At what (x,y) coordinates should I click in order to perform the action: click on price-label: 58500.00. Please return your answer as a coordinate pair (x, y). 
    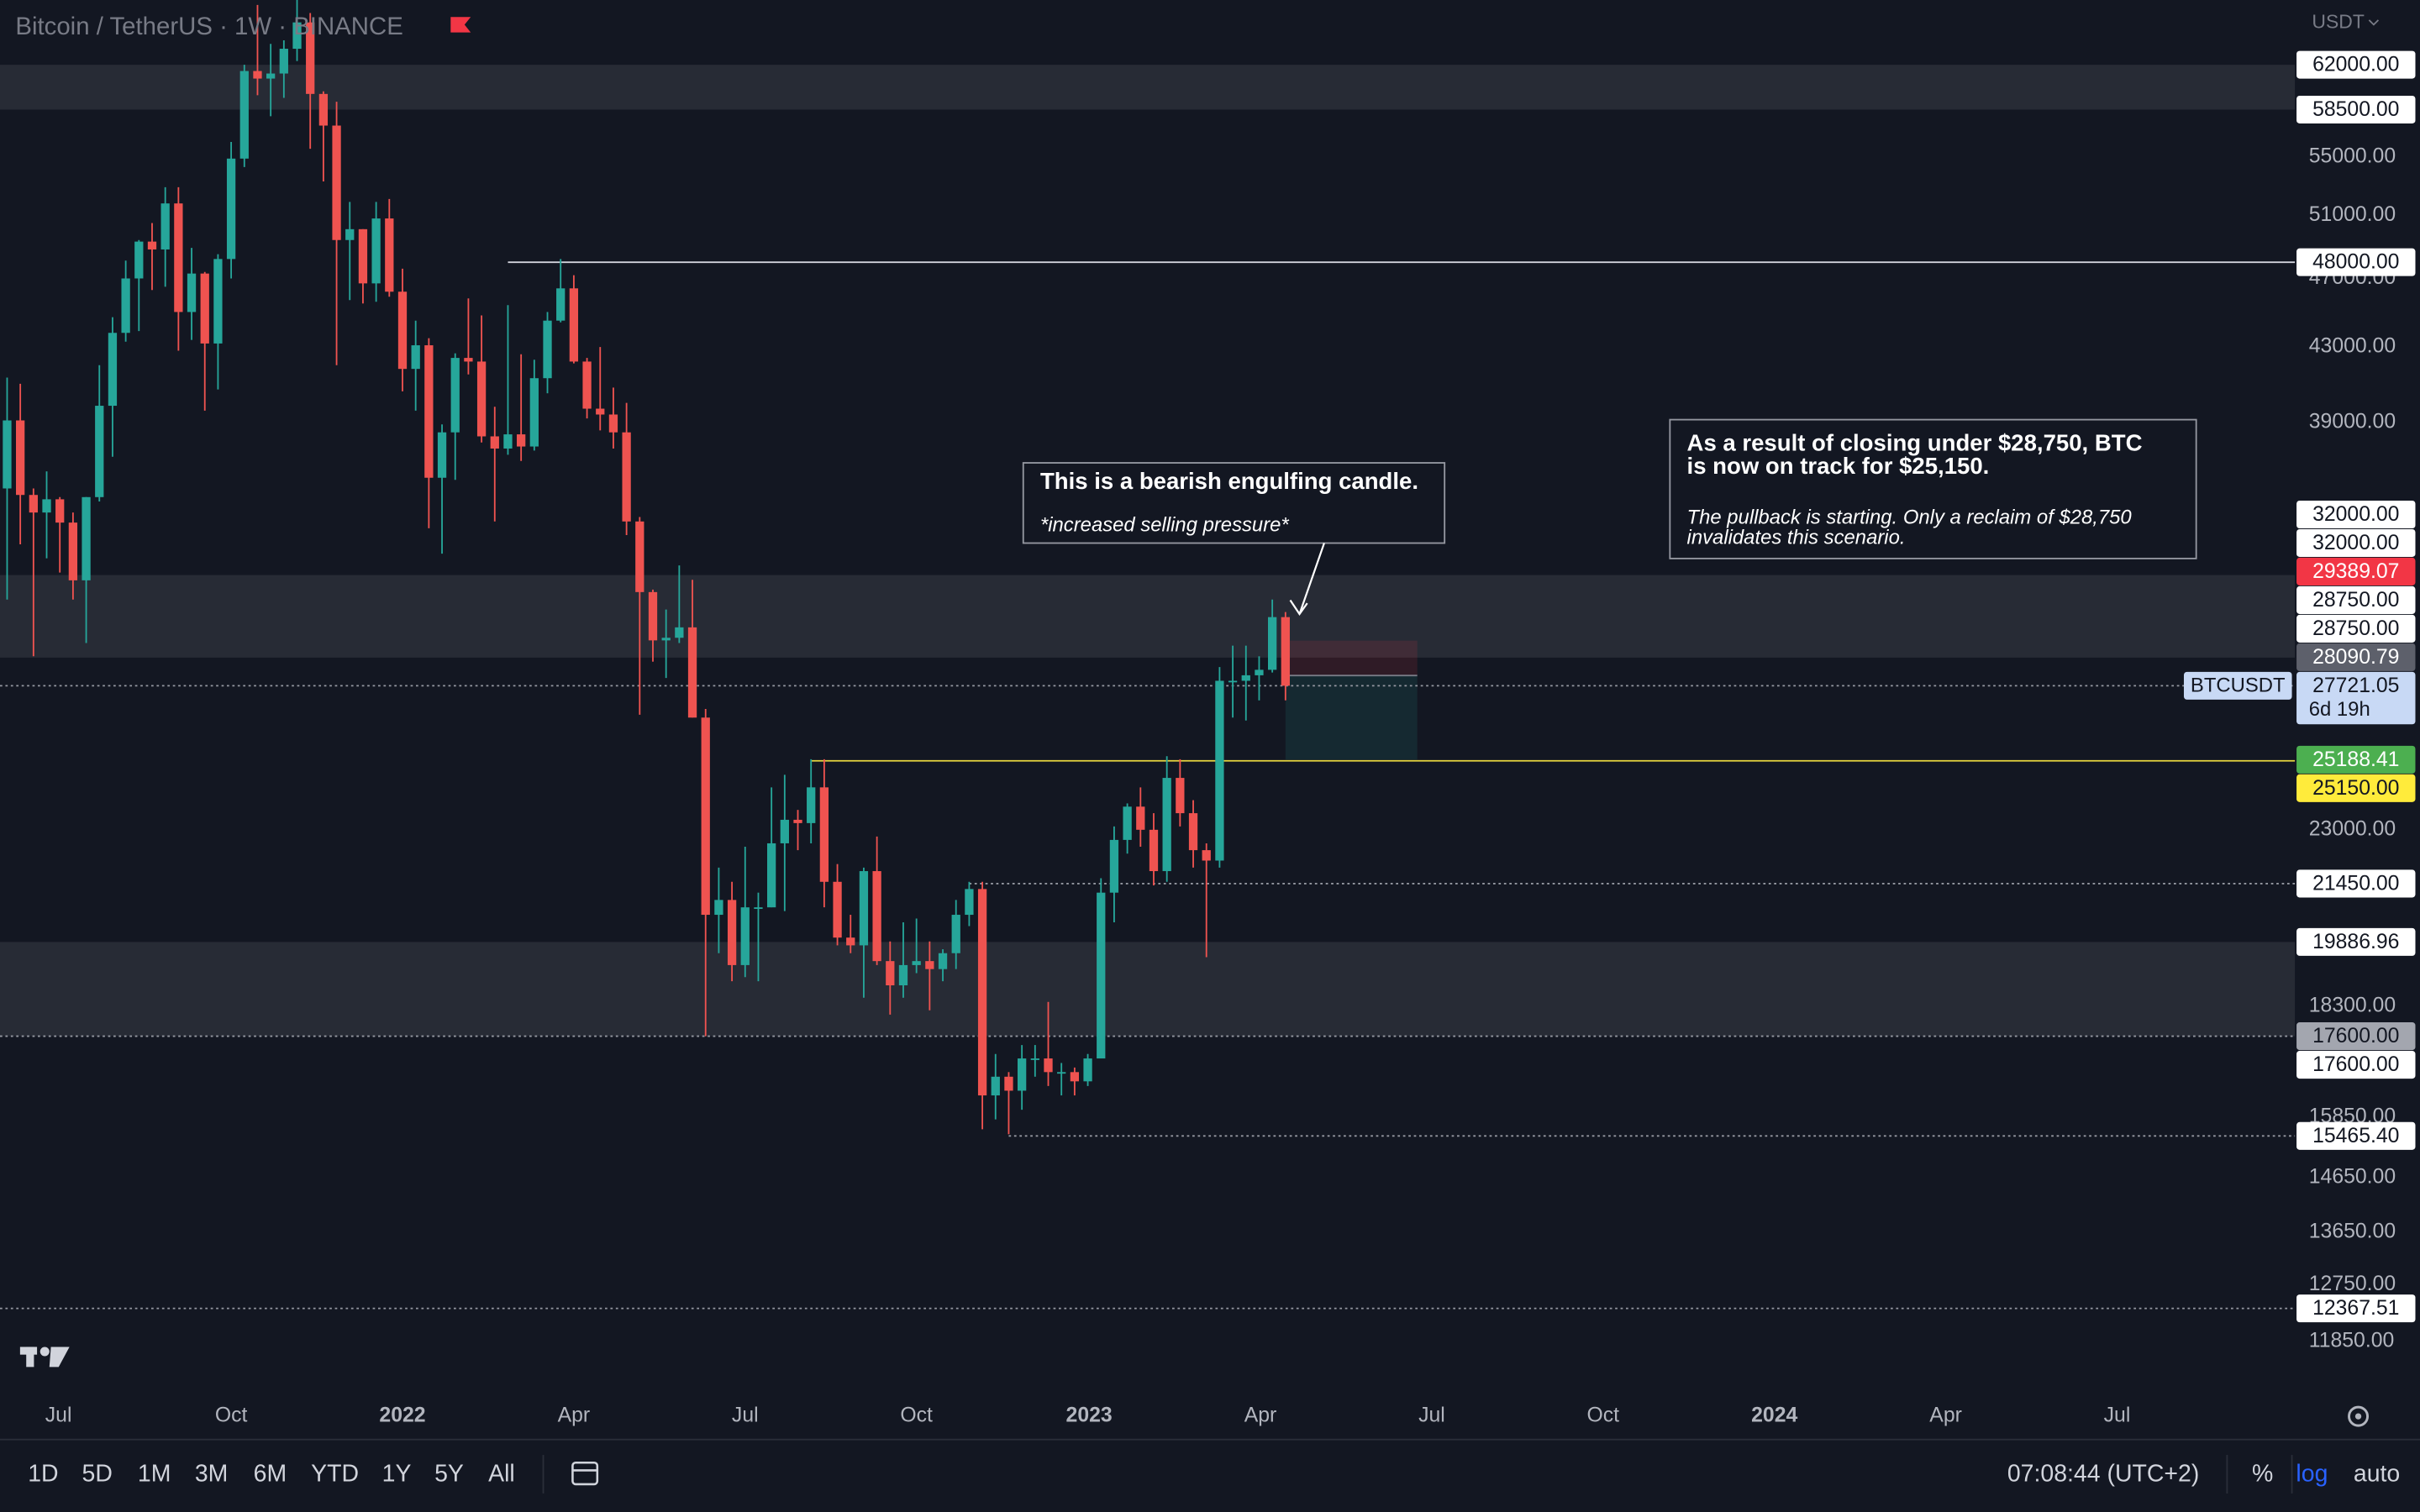
    Looking at the image, I should click on (2355, 109).